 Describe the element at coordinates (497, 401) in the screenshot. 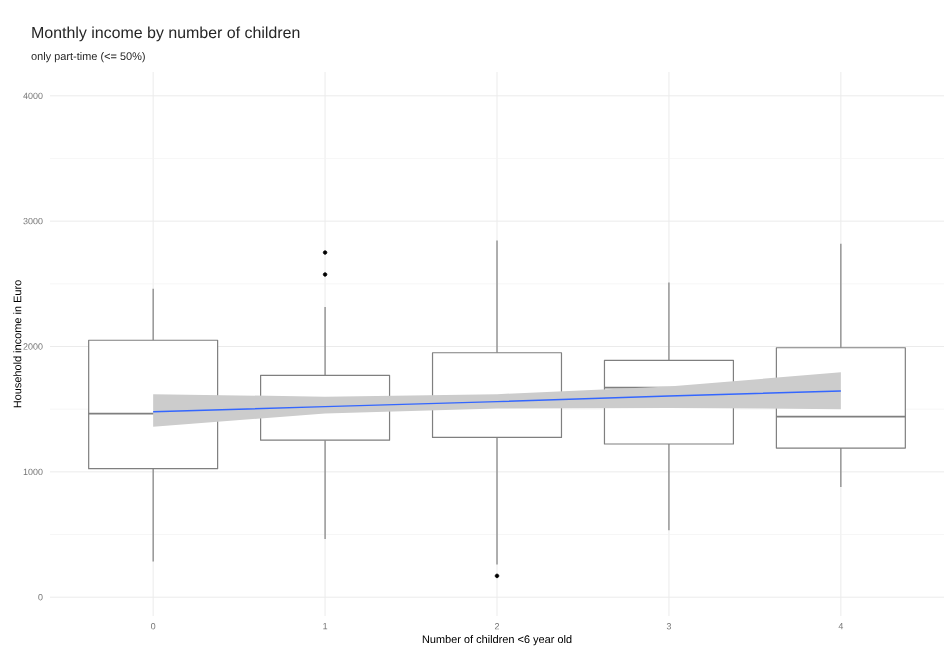

I see `line-series` at that location.